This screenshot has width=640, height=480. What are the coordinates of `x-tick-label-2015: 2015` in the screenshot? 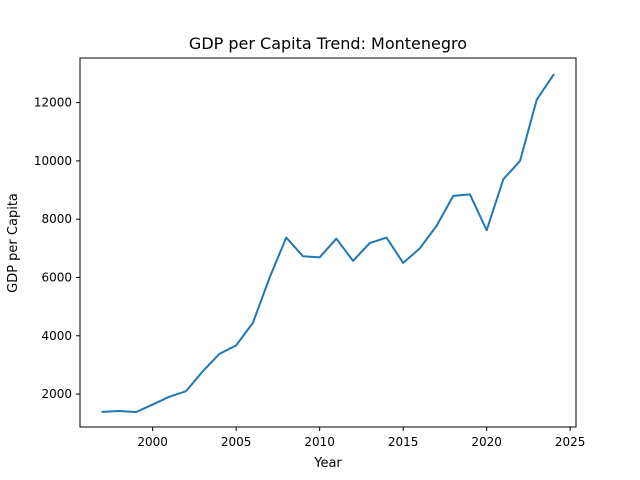 It's located at (403, 442).